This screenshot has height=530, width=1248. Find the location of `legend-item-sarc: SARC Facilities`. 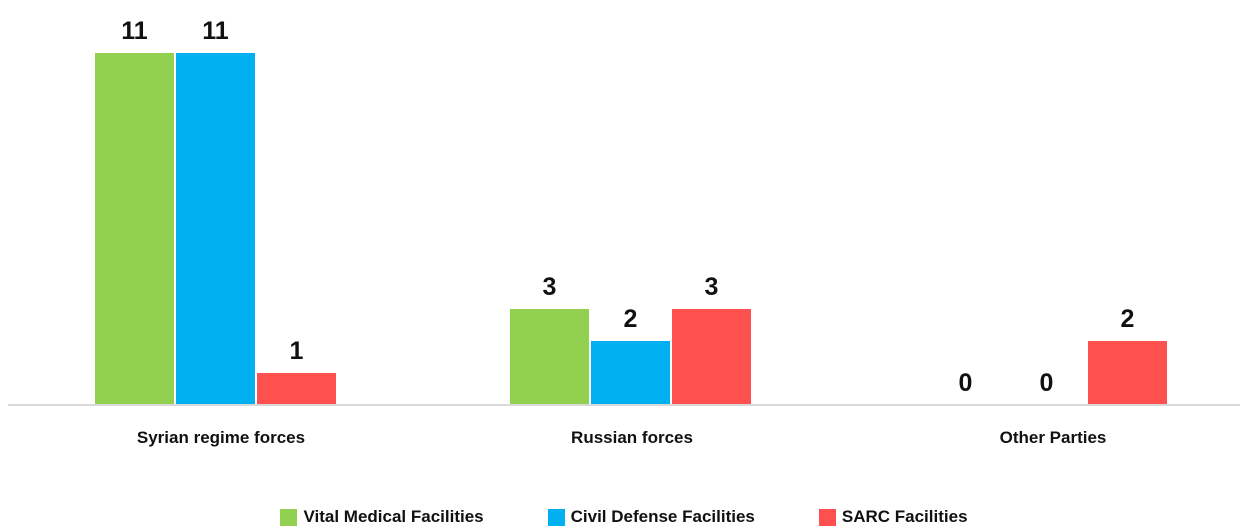

legend-item-sarc: SARC Facilities is located at coordinates (893, 517).